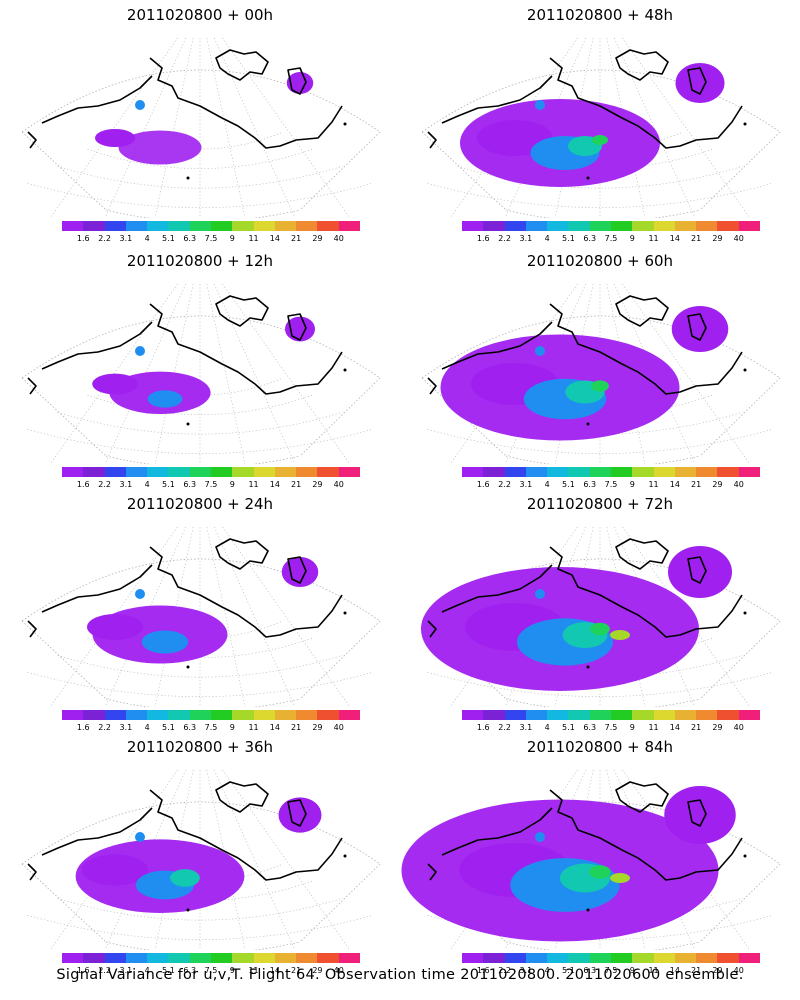  I want to click on colorbar-tick-label: 11, so click(653, 238).